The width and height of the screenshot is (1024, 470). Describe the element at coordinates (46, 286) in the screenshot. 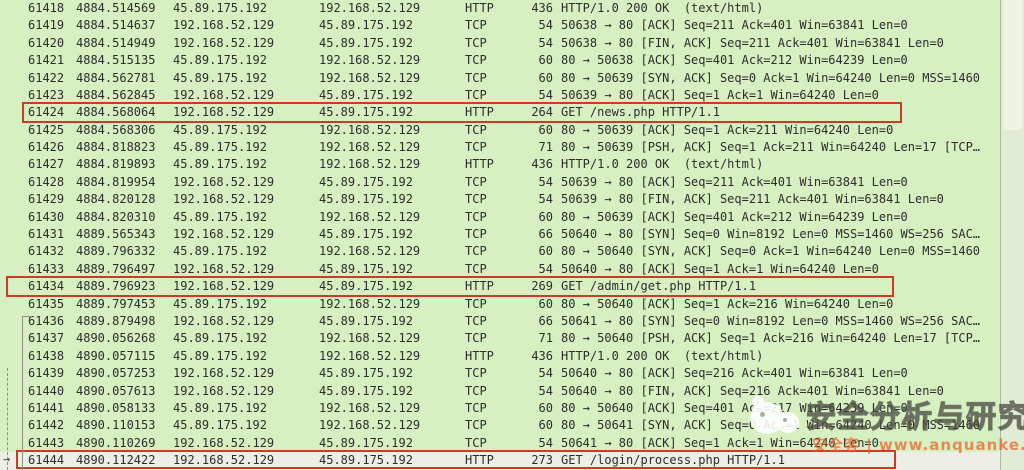

I see `packet-number-cell: 61434` at that location.